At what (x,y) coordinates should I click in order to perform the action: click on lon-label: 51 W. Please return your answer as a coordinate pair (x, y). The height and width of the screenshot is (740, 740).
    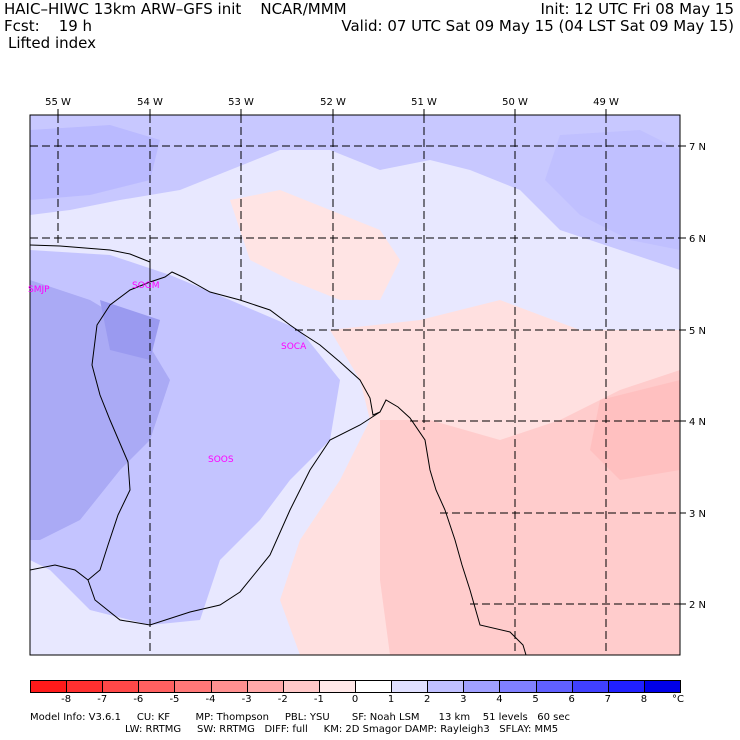
    Looking at the image, I should click on (424, 102).